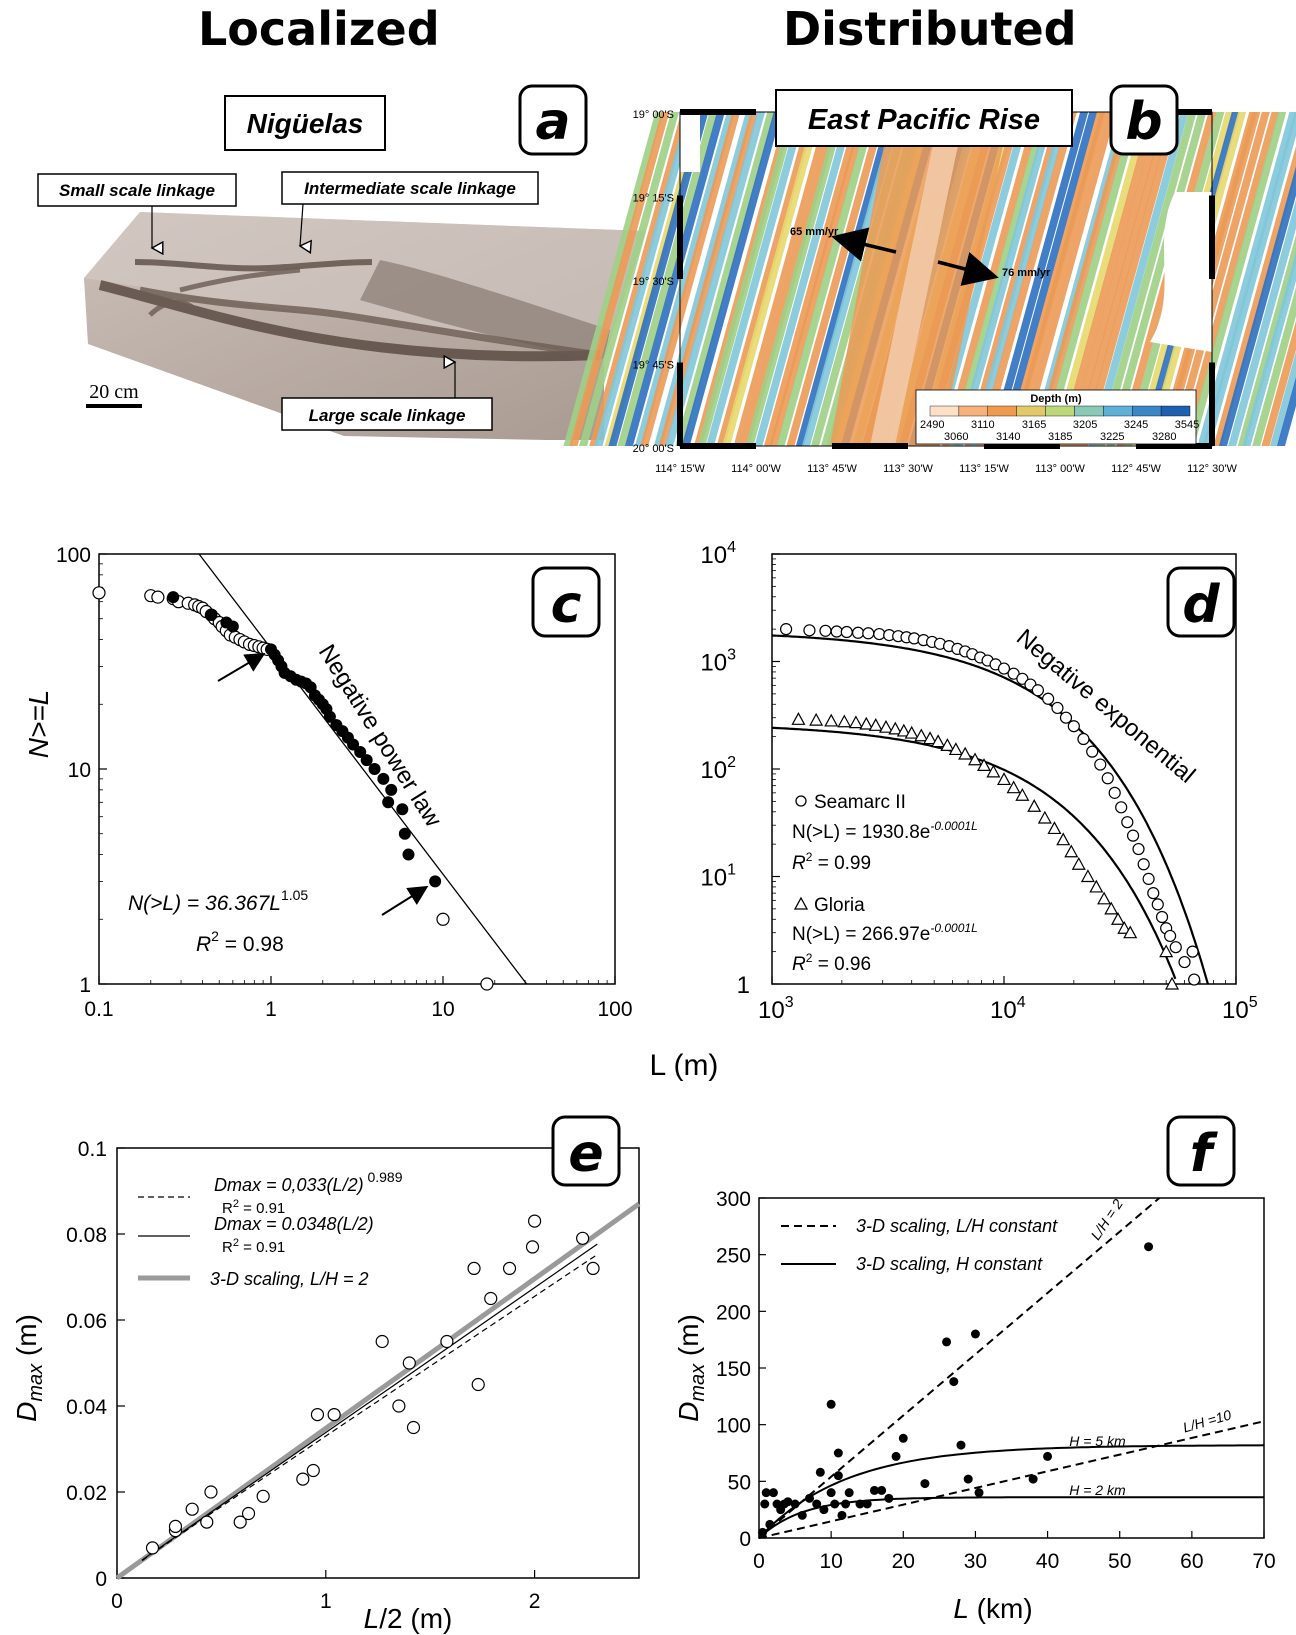 The image size is (1296, 1635). I want to click on equation-seamarc-main: N(>L) = 1930.8e, so click(861, 832).